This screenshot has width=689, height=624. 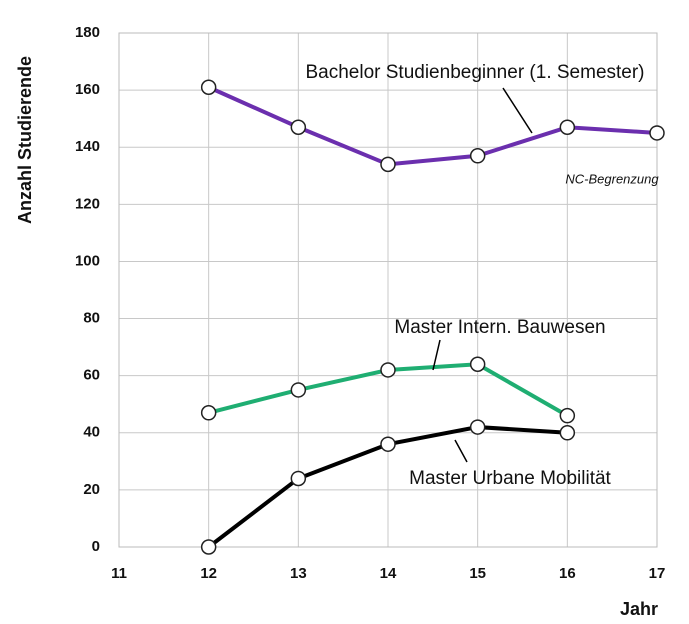 I want to click on series-line, so click(x=432, y=126).